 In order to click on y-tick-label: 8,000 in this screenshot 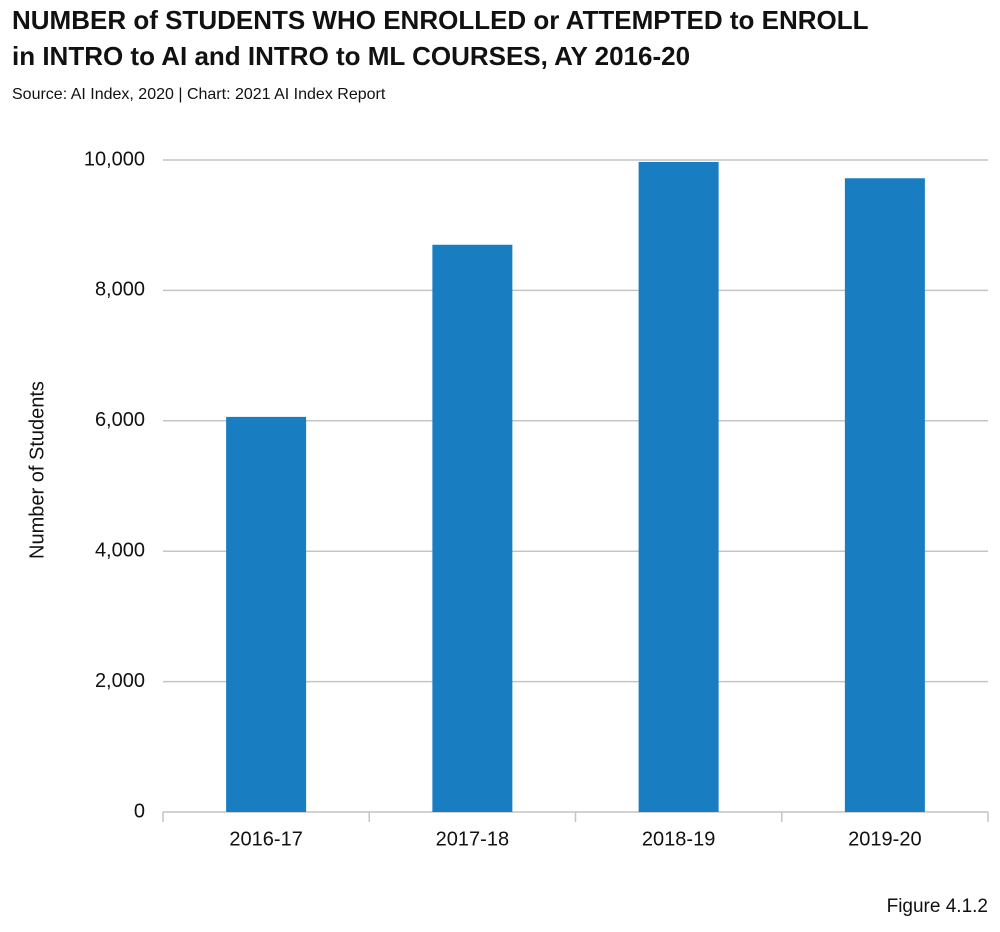, I will do `click(120, 290)`.